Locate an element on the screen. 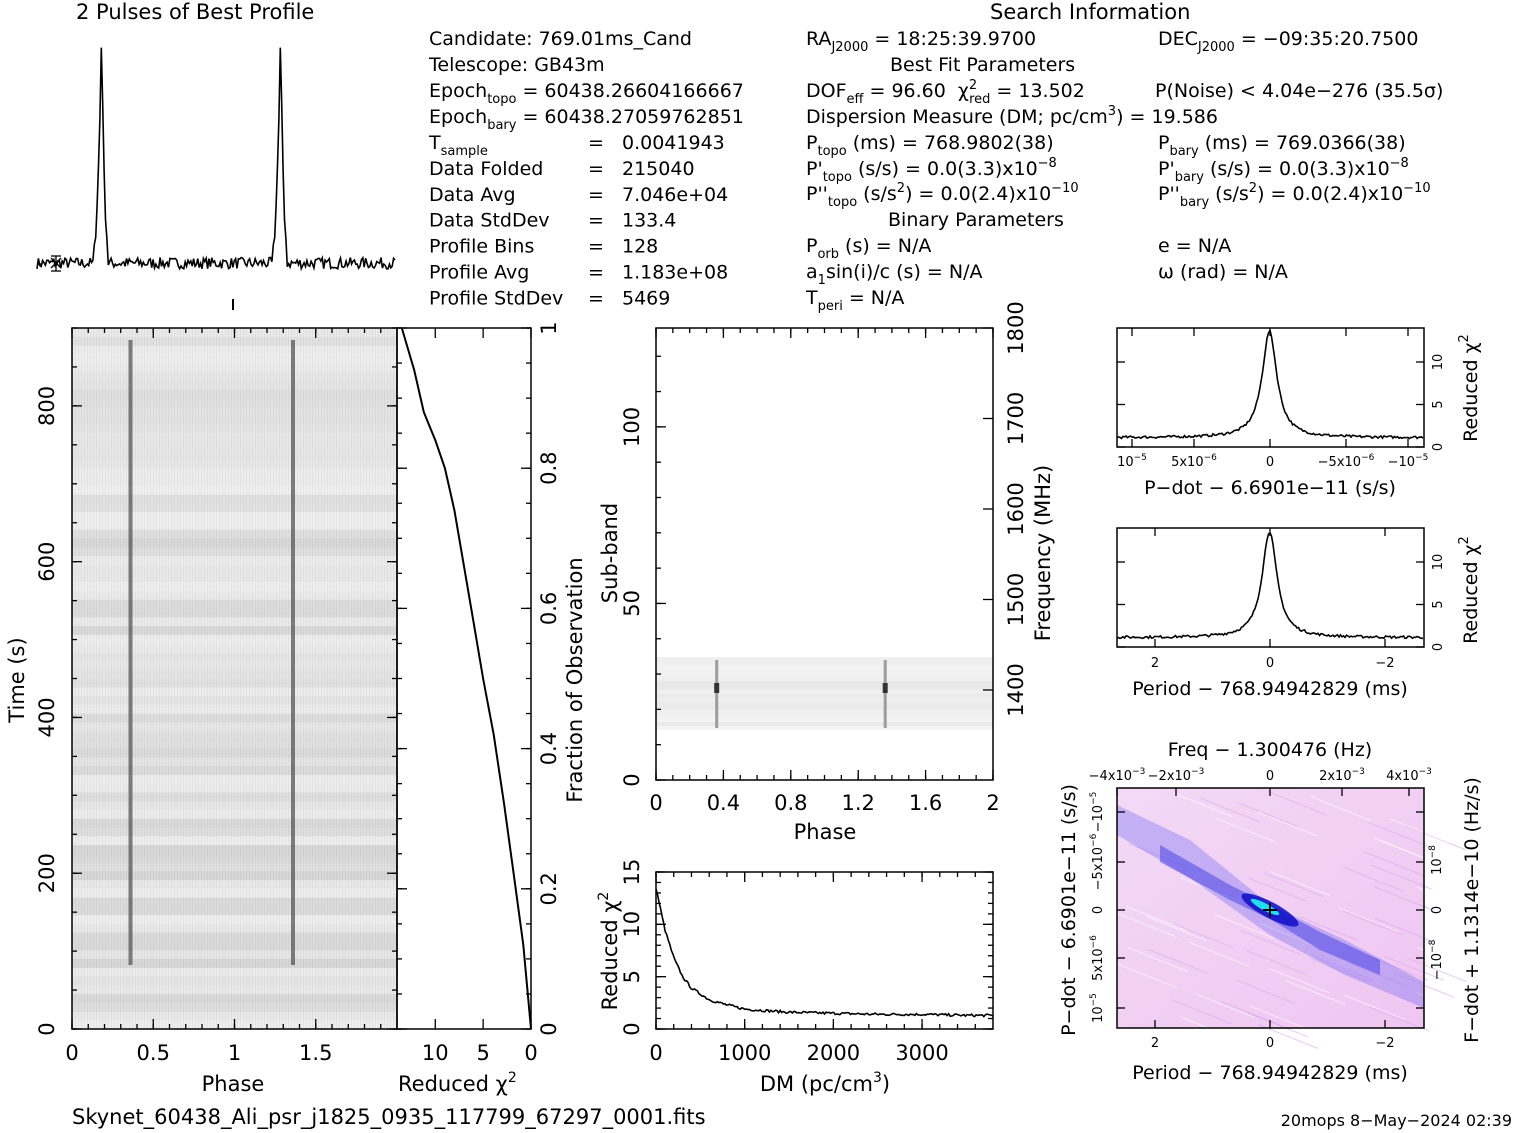  pbary-line: Pbary (ms) = 769.0366(38) is located at coordinates (1282, 145).